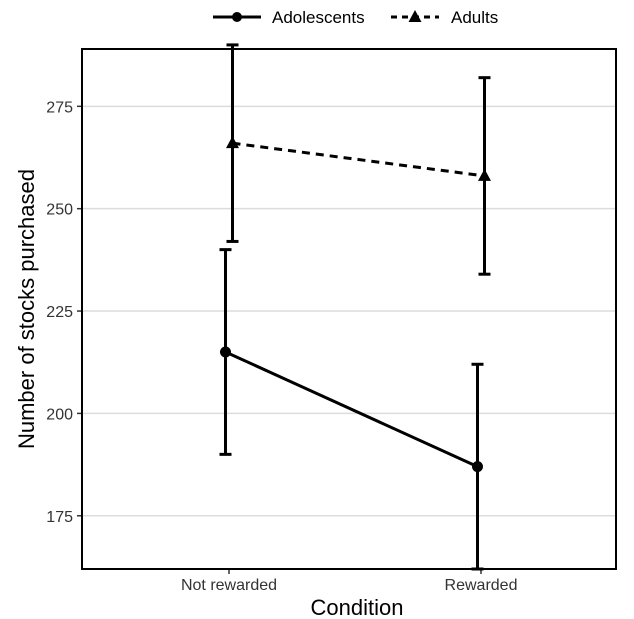 Image resolution: width=634 pixels, height=619 pixels. I want to click on series-line-adolescents, so click(351, 409).